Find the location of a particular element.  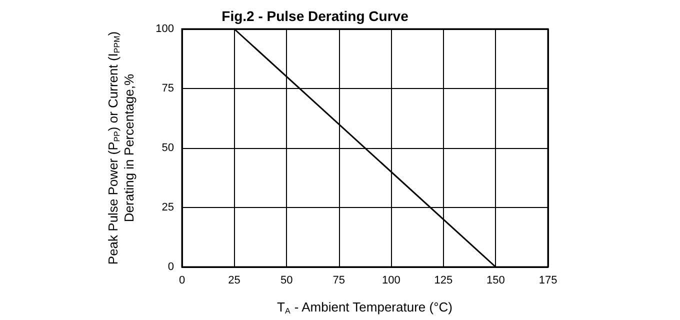

x-tick-label: 50 is located at coordinates (286, 280).